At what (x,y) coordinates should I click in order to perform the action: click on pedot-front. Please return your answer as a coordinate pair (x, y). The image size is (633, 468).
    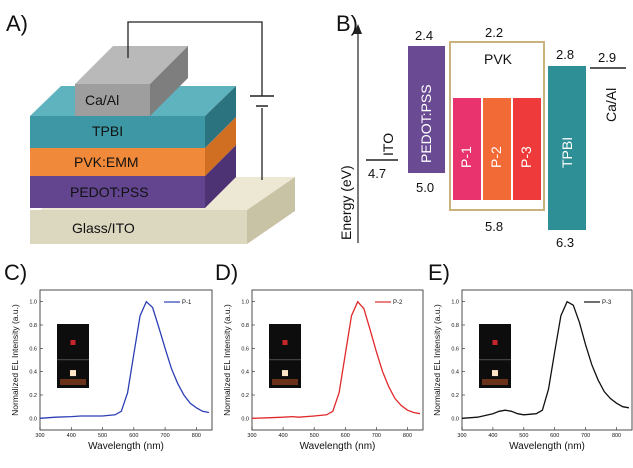
    Looking at the image, I should click on (117, 192).